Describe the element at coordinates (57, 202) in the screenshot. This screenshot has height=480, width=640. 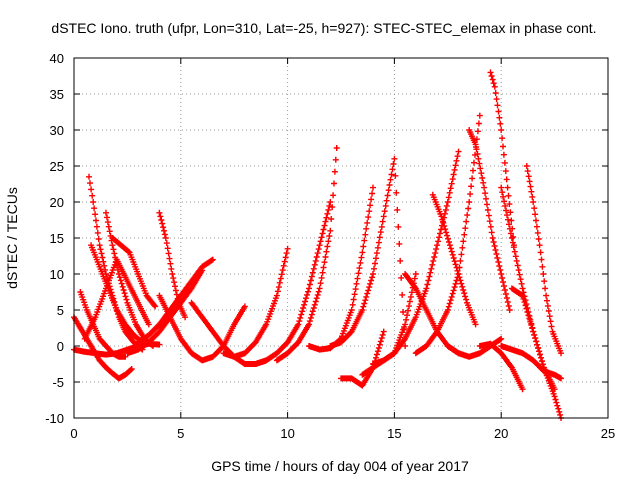
I see `y-tick-label: 20` at that location.